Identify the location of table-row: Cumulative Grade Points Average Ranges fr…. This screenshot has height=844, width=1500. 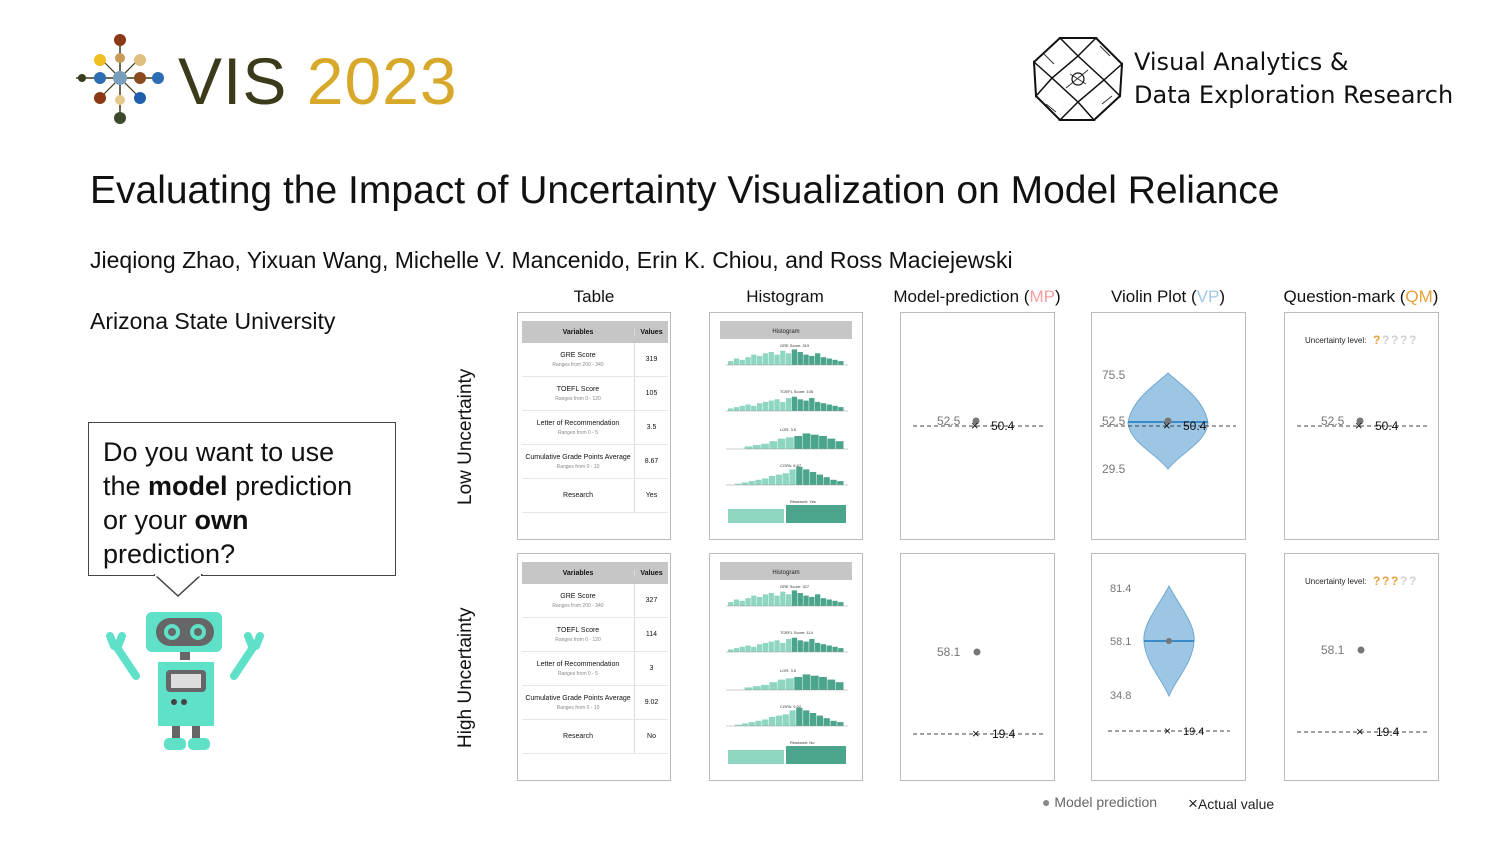
(595, 703).